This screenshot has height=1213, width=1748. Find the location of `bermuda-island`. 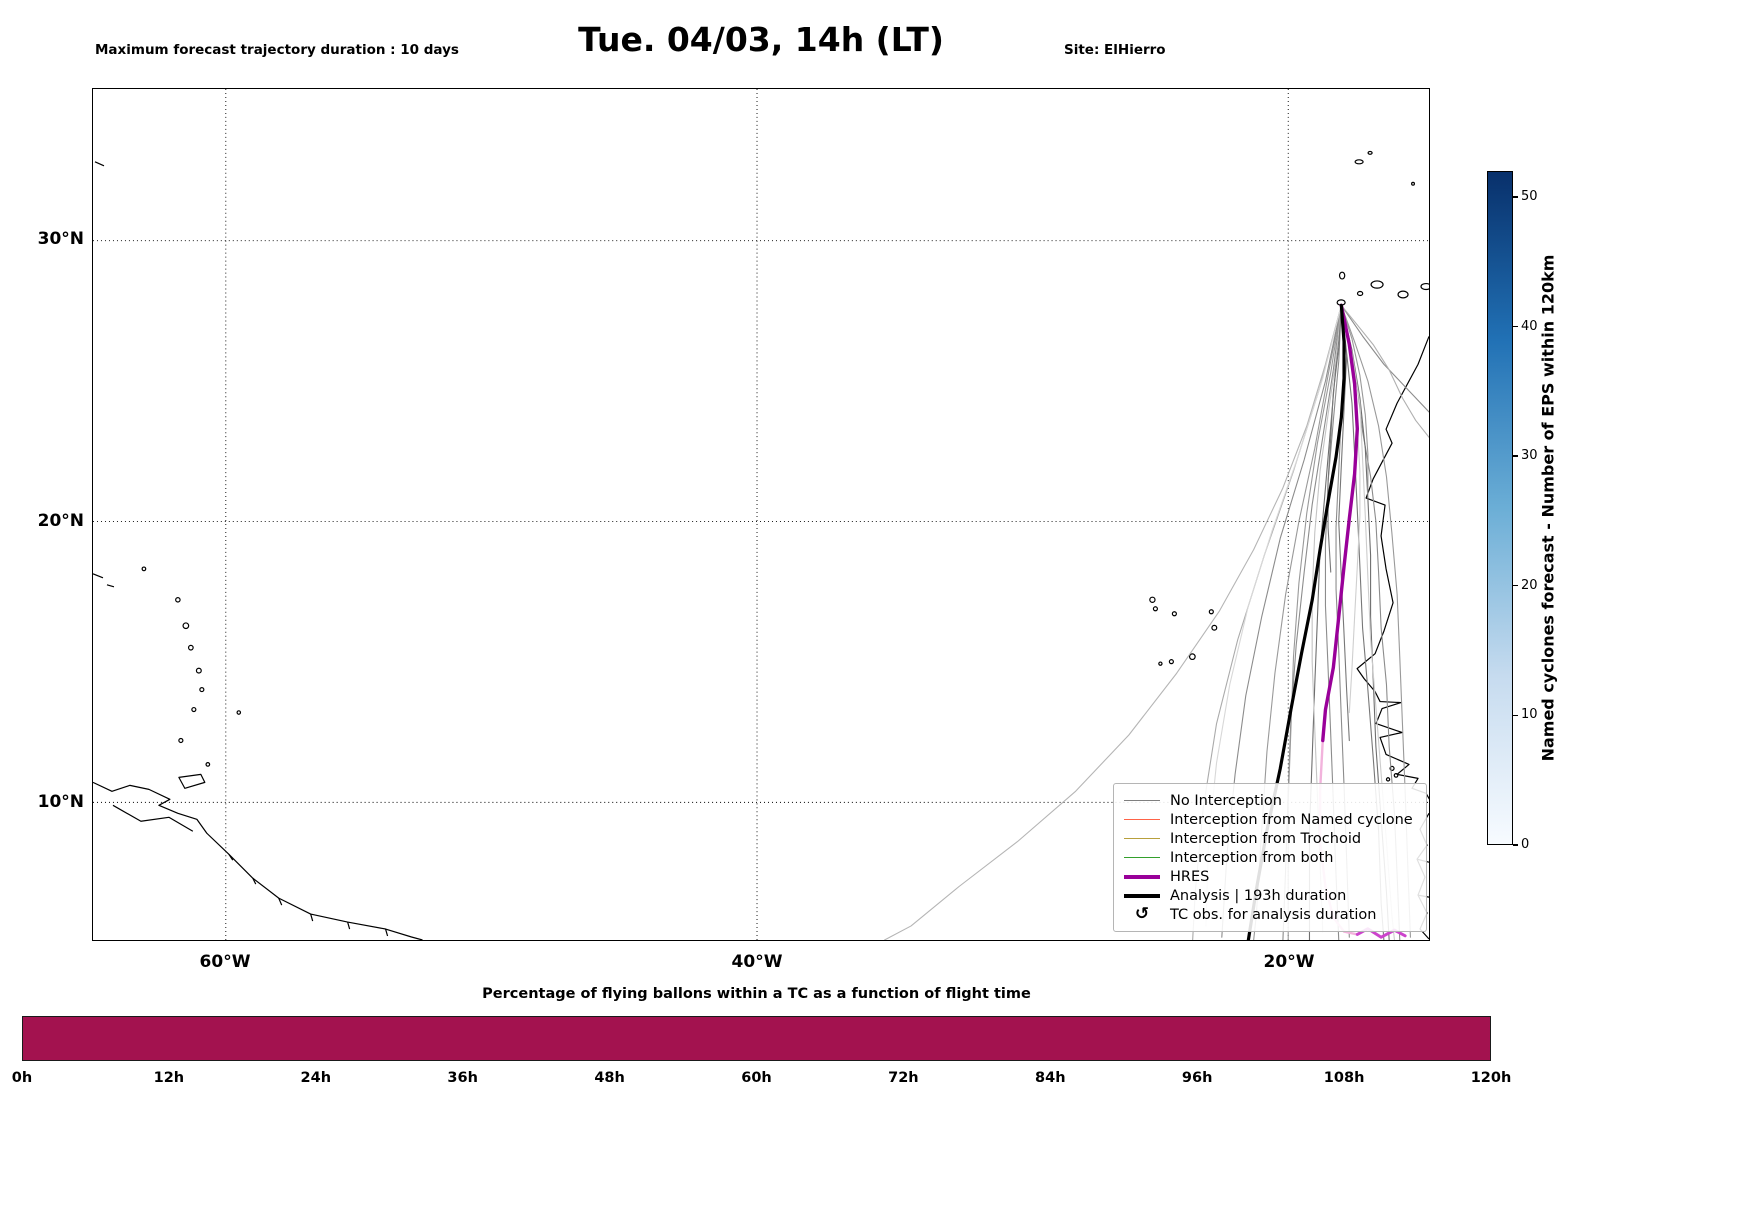

bermuda-island is located at coordinates (99, 164).